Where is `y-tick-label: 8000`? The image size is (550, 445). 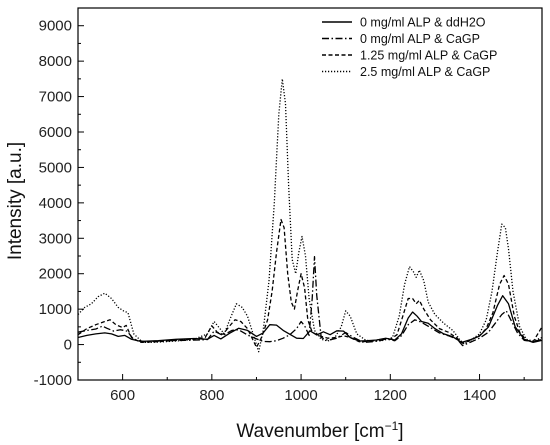 y-tick-label: 8000 is located at coordinates (55, 61).